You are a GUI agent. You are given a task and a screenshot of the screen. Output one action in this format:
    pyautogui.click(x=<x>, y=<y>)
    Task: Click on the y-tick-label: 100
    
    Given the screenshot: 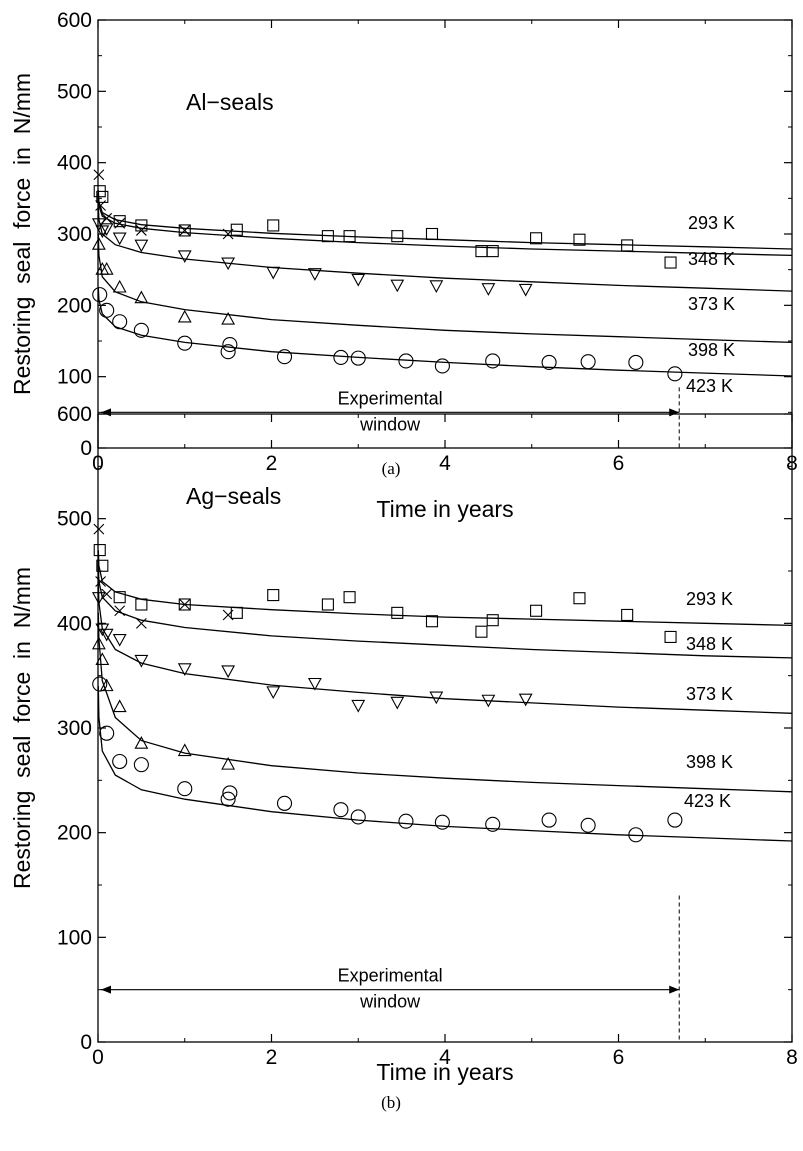 What is the action you would take?
    pyautogui.click(x=74, y=377)
    